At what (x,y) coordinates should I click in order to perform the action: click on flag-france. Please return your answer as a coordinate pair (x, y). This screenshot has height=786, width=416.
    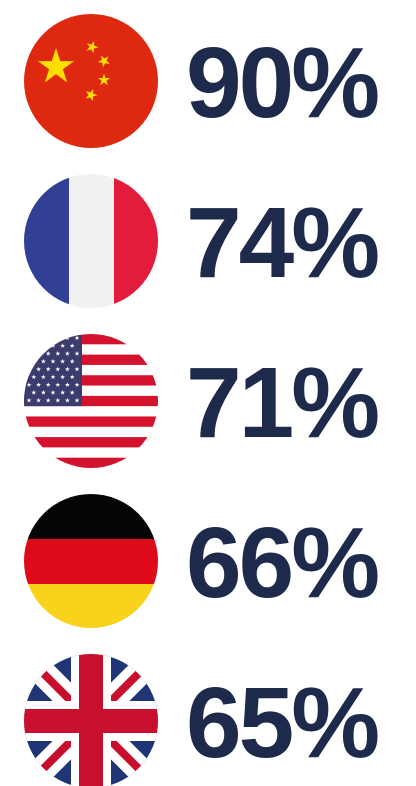
    Looking at the image, I should click on (91, 241).